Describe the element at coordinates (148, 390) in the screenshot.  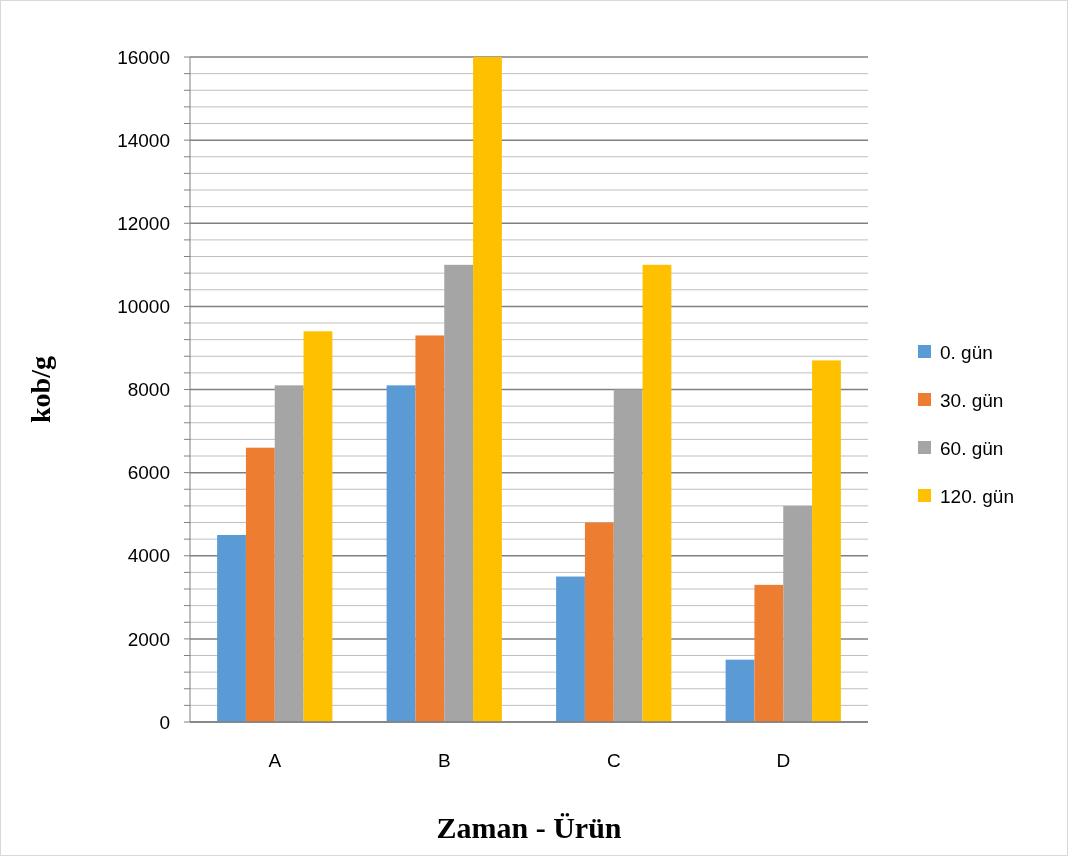
I see `y-tick-label: 8000` at that location.